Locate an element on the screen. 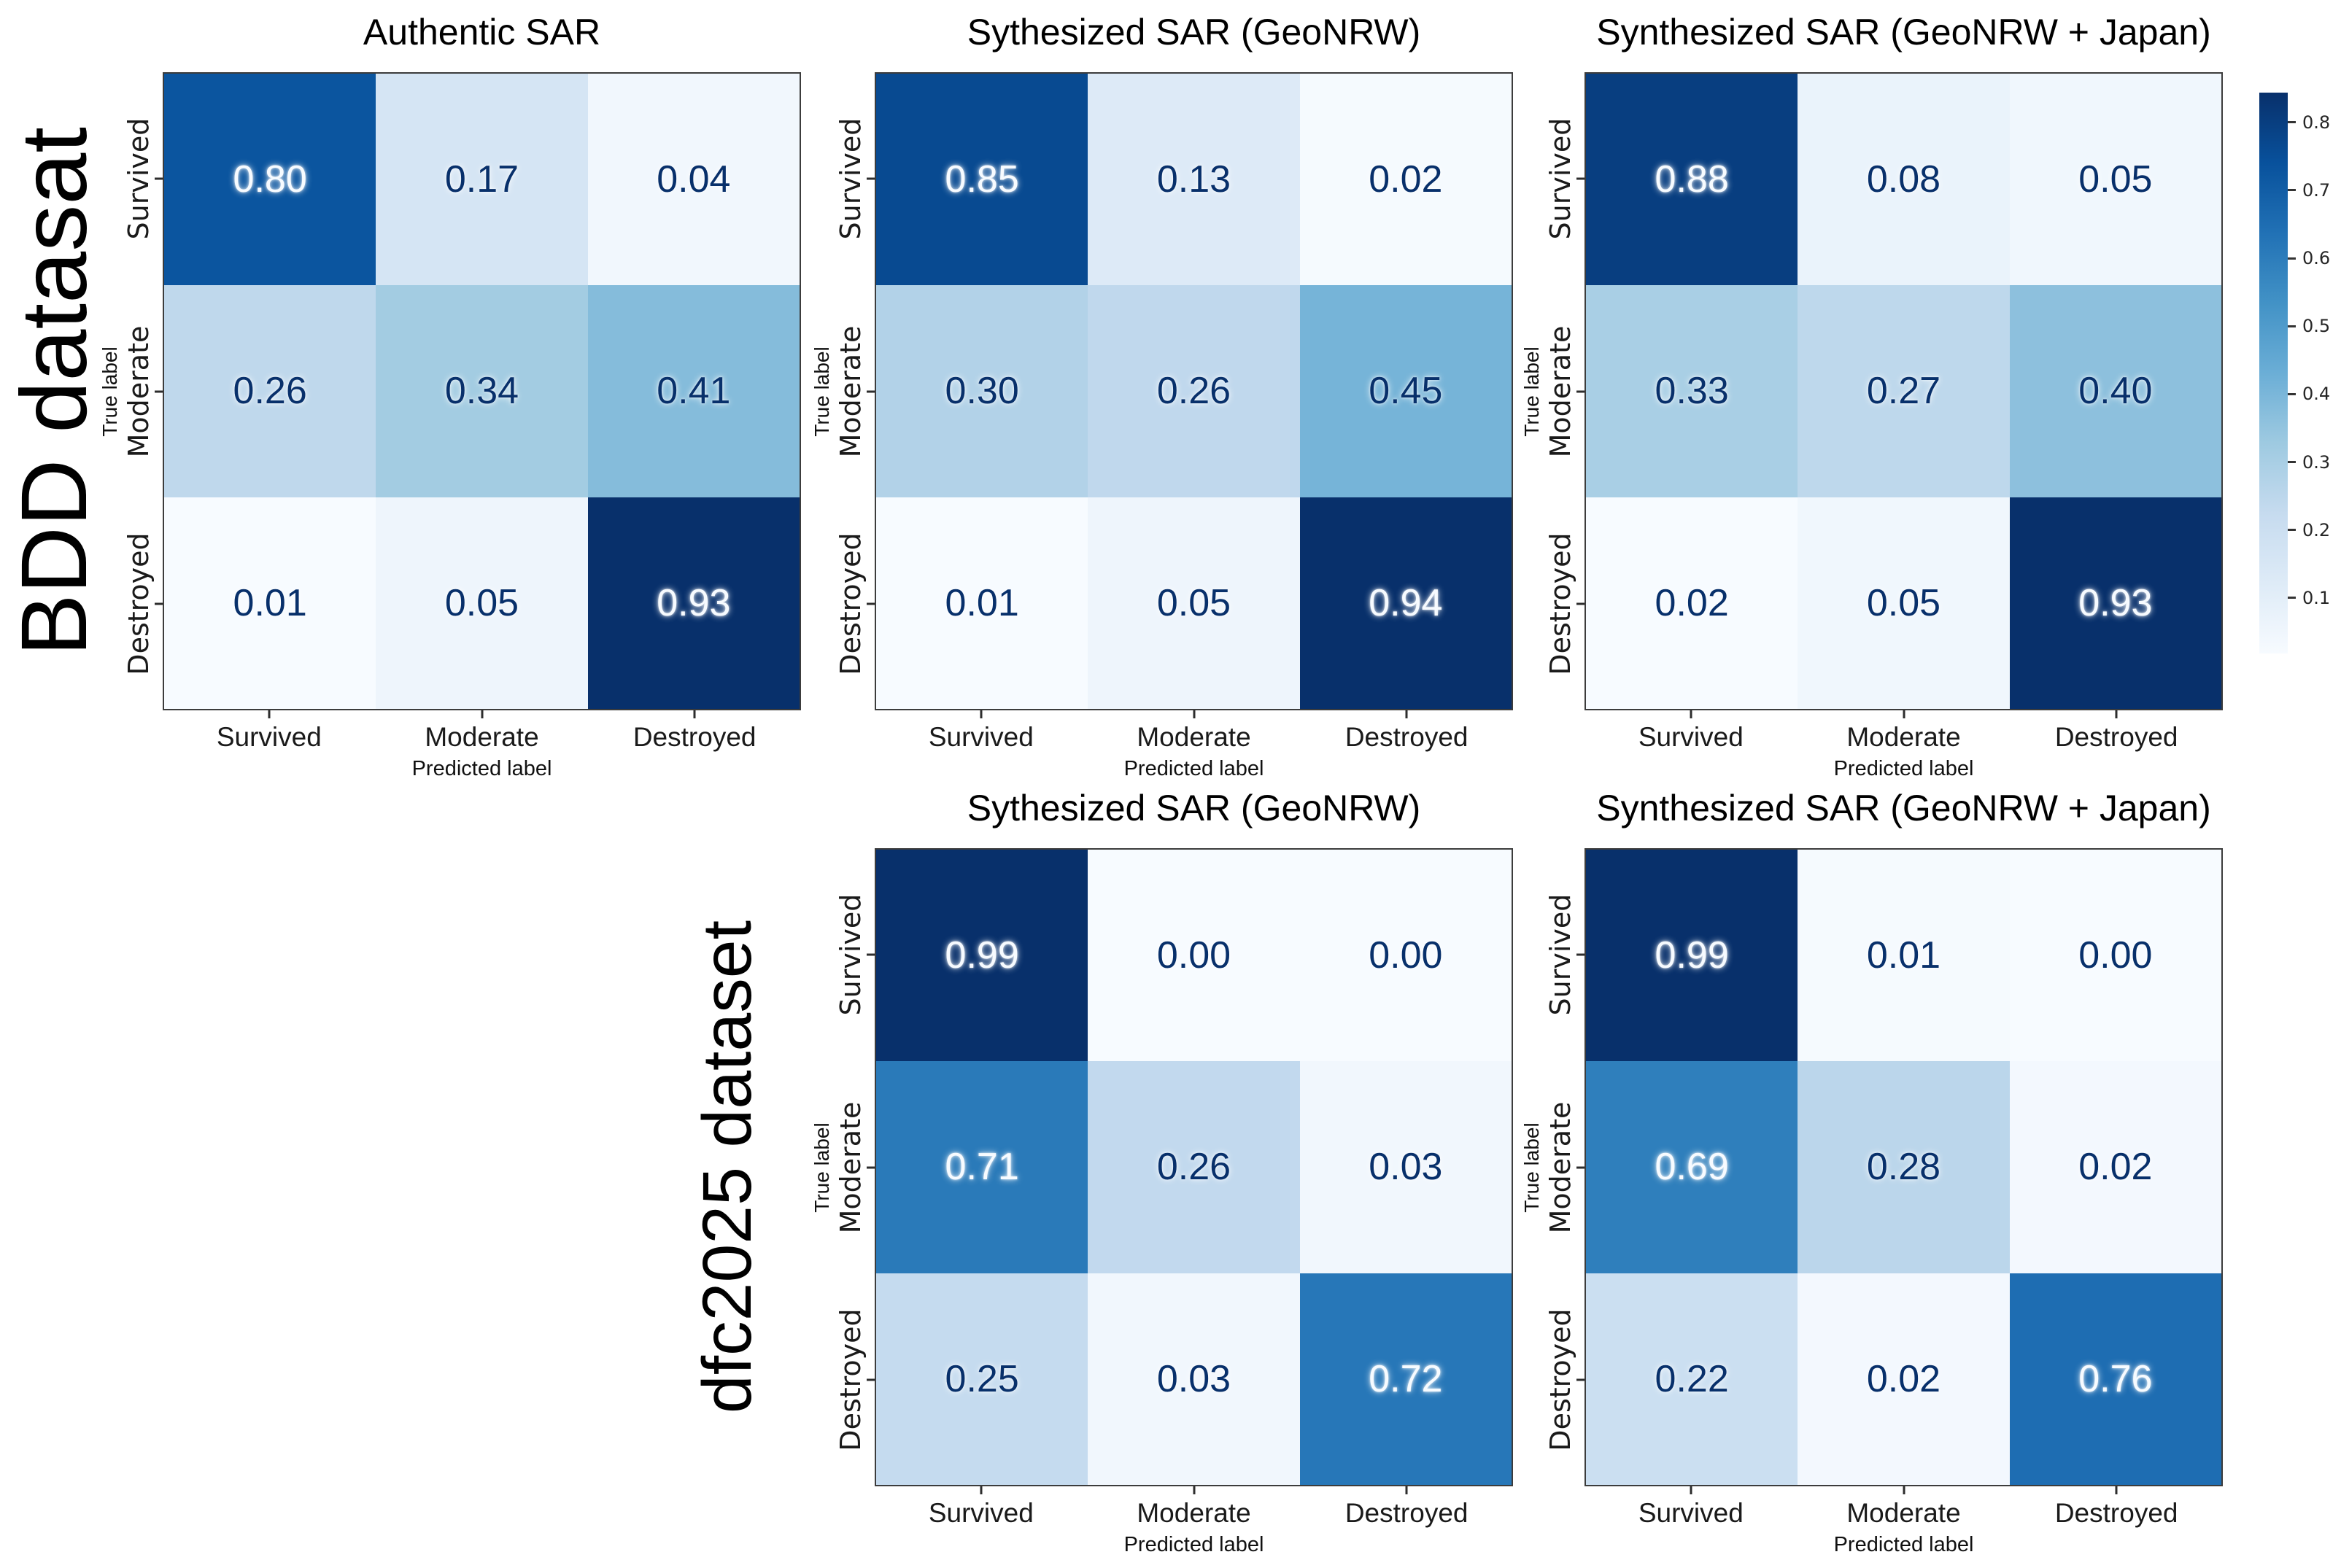 The height and width of the screenshot is (1568, 2341). colorbar-tick-label: 0.3 is located at coordinates (2316, 462).